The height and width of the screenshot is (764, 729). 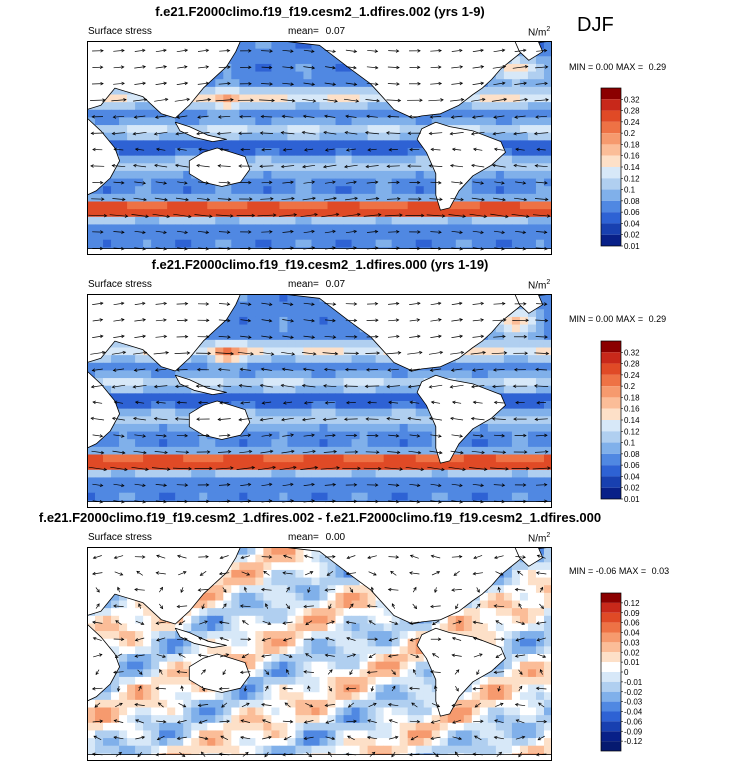 I want to click on colorbar-tick-label: -0.04, so click(x=633, y=712).